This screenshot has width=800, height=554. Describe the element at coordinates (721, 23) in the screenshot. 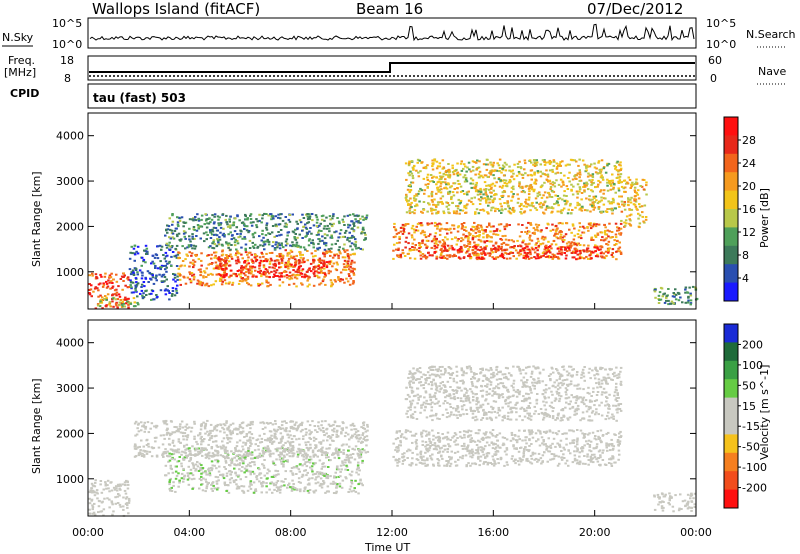

I see `nsearch-tick-top: 10^5` at that location.